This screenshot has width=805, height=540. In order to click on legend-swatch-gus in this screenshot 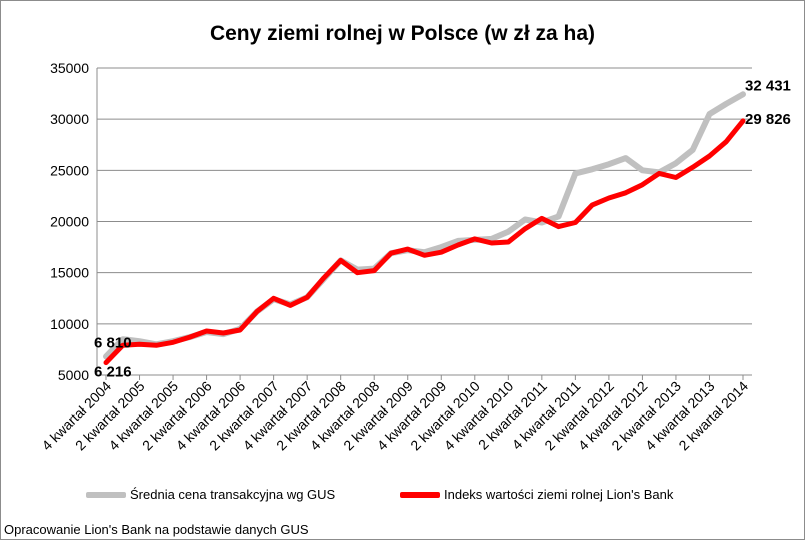, I will do `click(106, 494)`.